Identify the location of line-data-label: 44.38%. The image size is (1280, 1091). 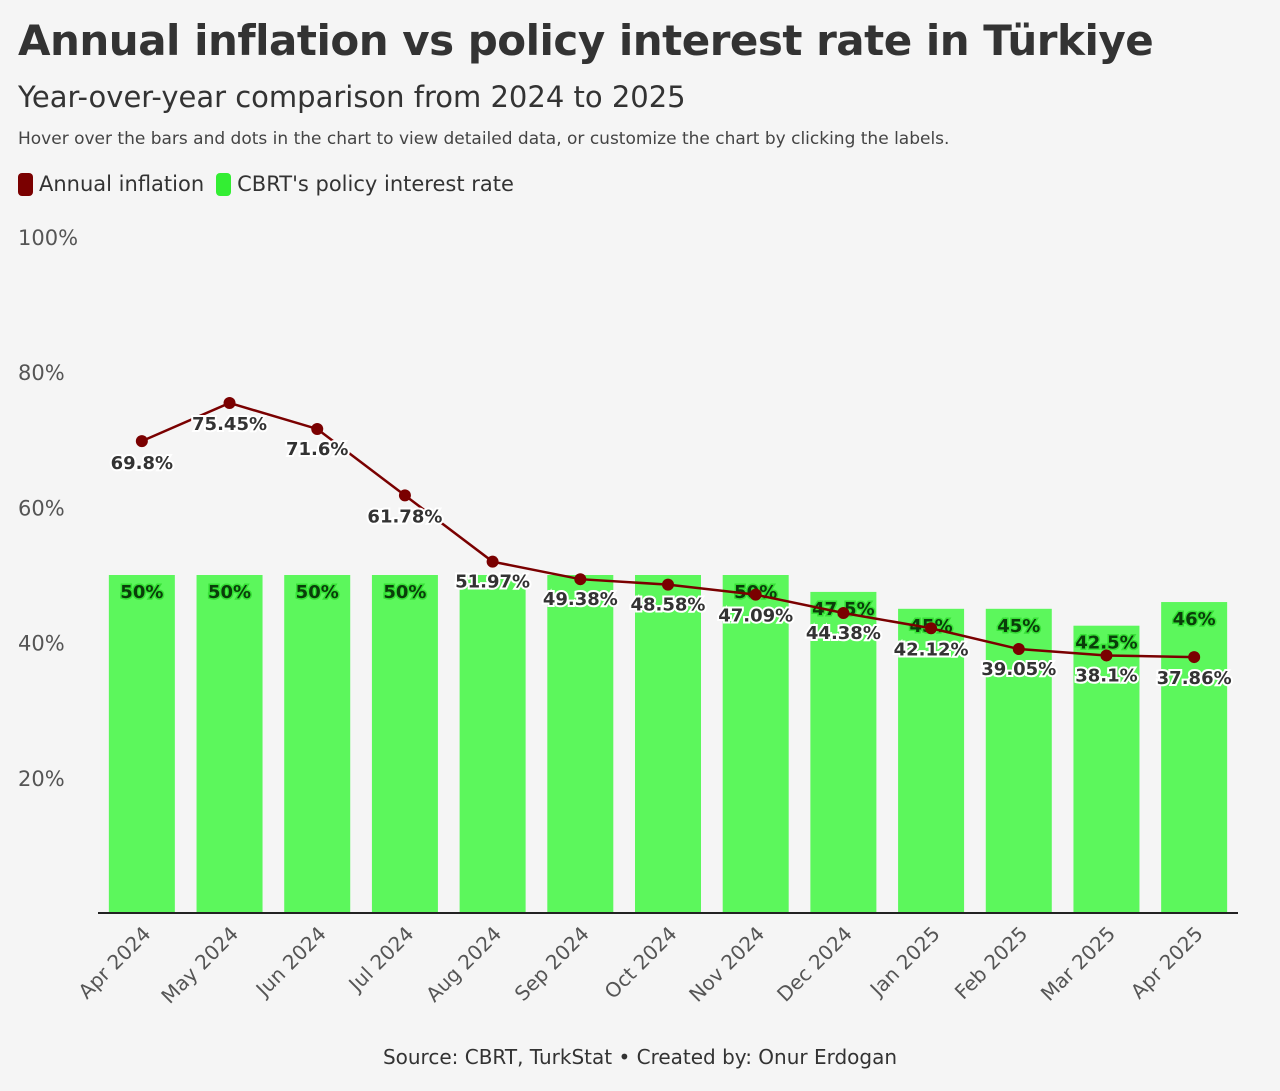
(843, 633).